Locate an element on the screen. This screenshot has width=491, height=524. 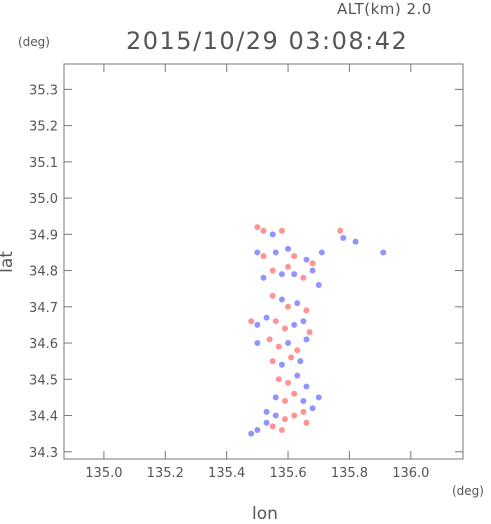
y-tick-label: 35.2 is located at coordinates (43, 127).